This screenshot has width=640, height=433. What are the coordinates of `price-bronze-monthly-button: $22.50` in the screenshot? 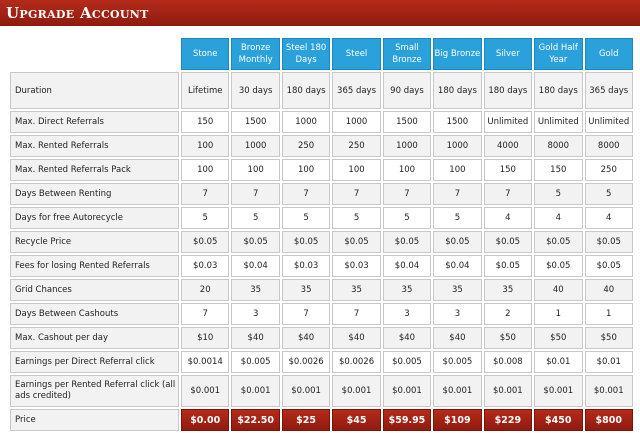 It's located at (255, 420).